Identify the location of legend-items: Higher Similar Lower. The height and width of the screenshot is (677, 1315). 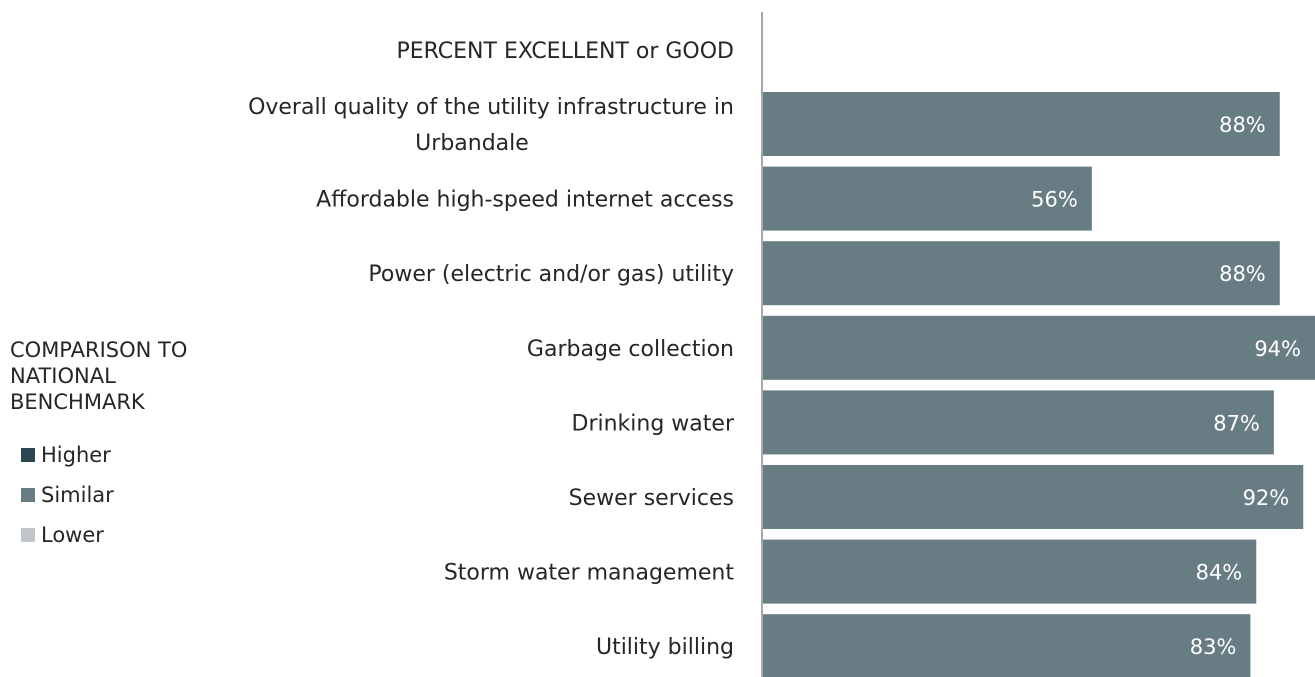
(130, 495).